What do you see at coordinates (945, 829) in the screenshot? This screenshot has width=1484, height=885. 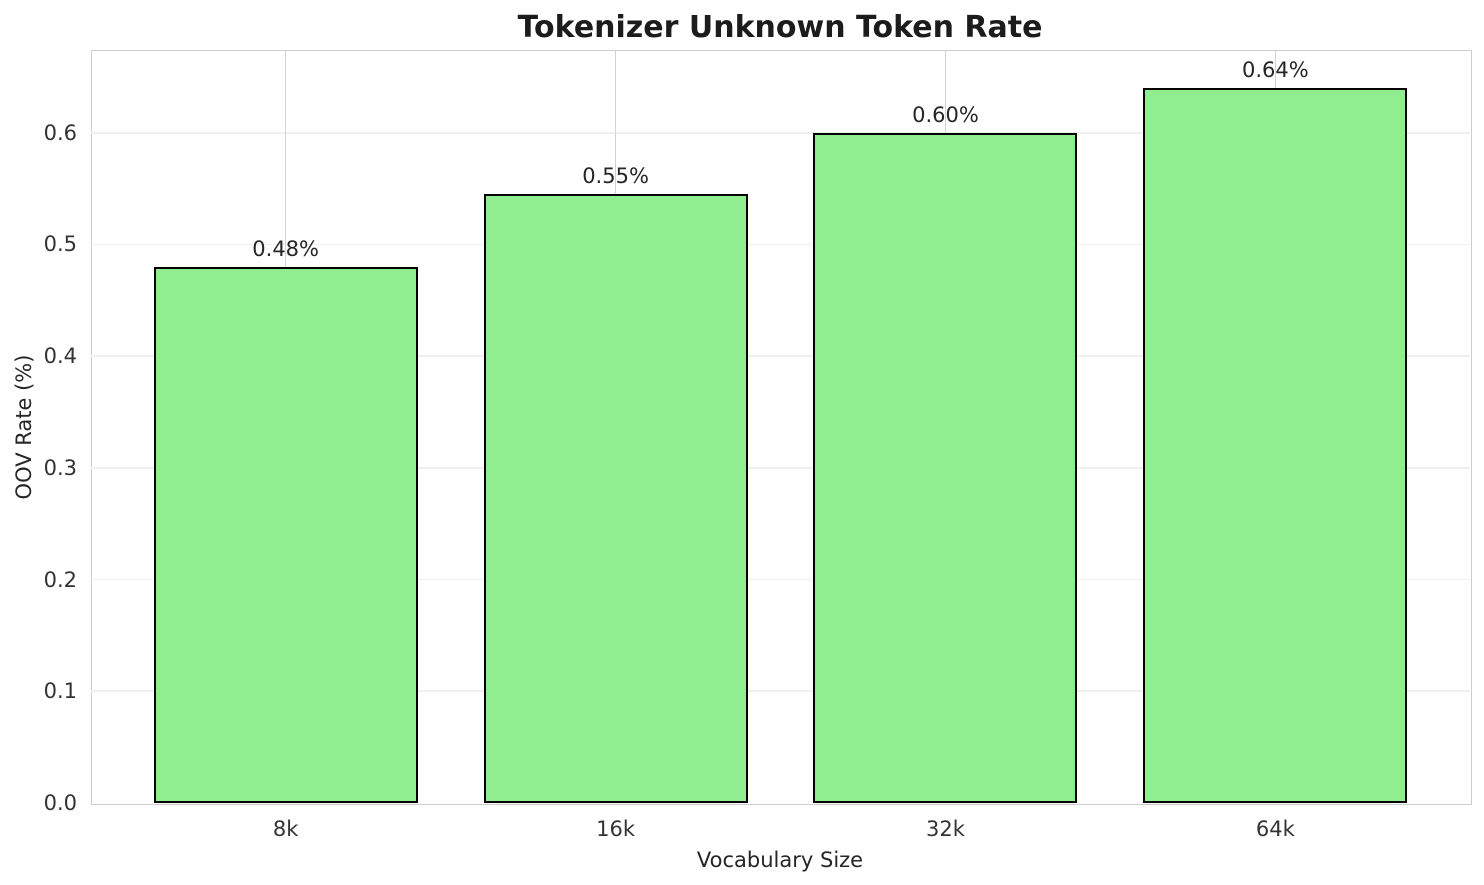 I see `x-tick-label: 32k` at bounding box center [945, 829].